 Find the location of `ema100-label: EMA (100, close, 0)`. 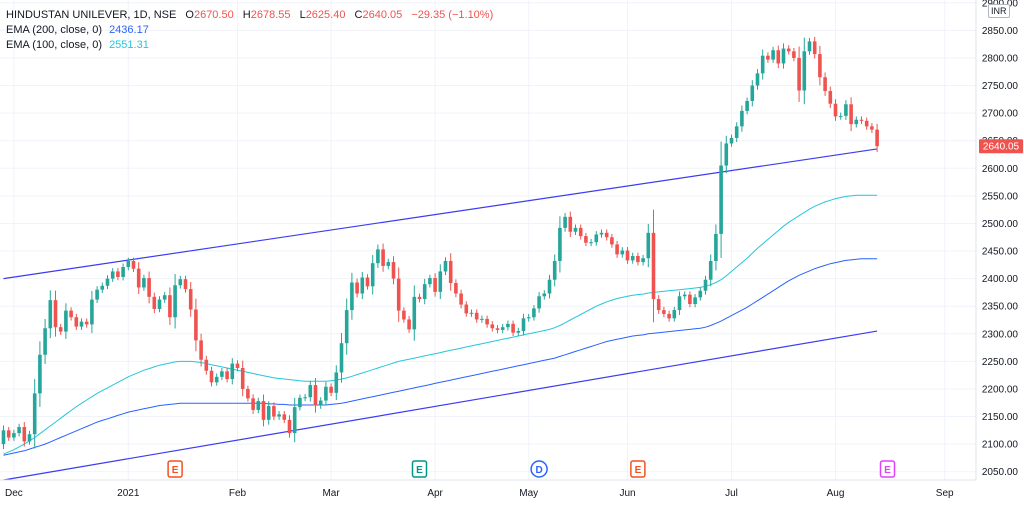

ema100-label: EMA (100, close, 0) is located at coordinates (54, 45).